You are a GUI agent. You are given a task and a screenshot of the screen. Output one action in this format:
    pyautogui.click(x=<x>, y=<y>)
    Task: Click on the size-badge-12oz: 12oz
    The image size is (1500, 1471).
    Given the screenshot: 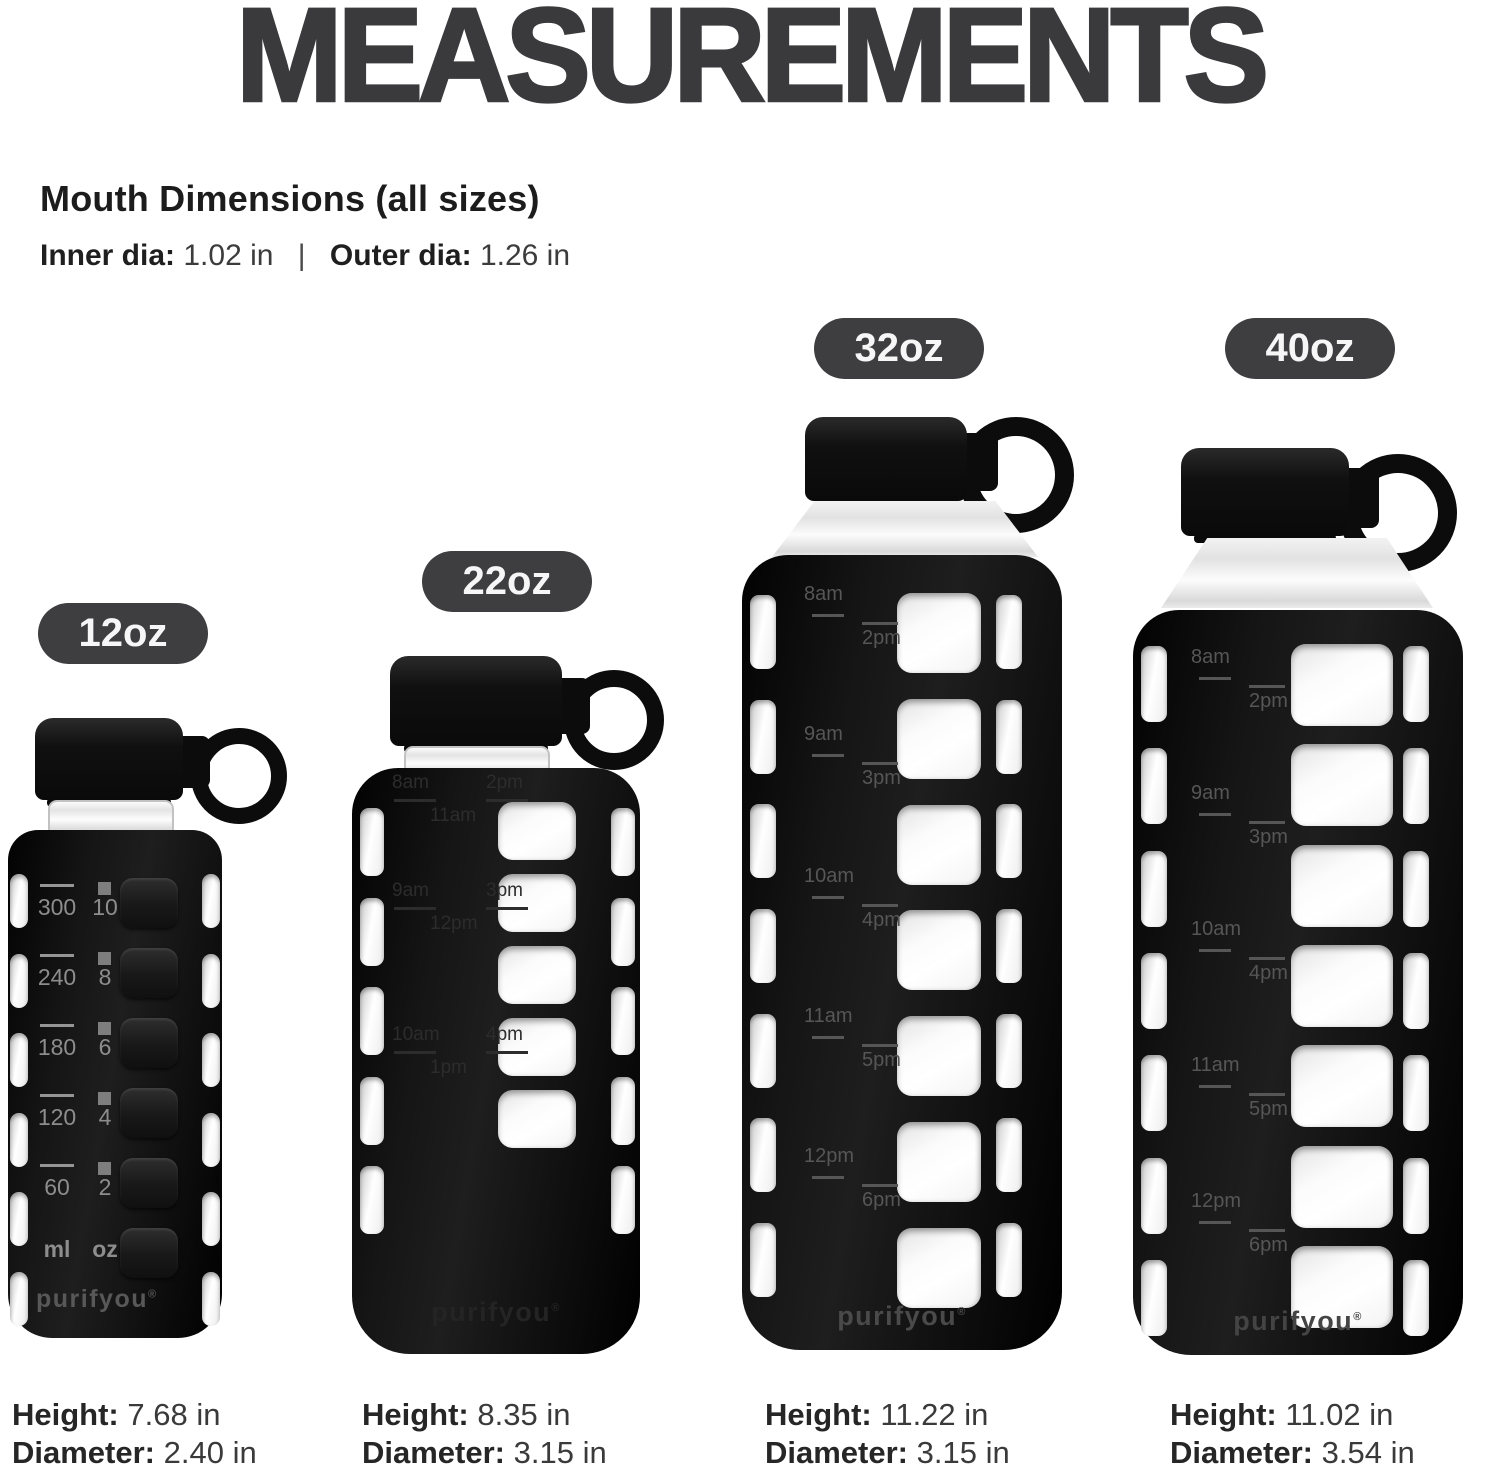 What is the action you would take?
    pyautogui.click(x=123, y=633)
    